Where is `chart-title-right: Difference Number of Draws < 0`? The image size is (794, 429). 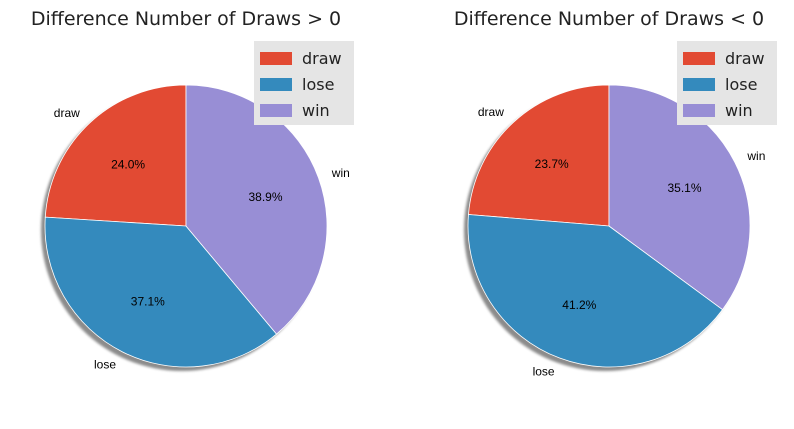 chart-title-right: Difference Number of Draws < 0 is located at coordinates (609, 19).